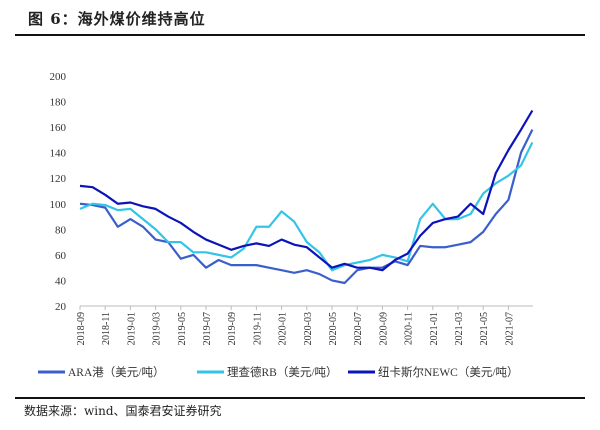  What do you see at coordinates (58, 128) in the screenshot?
I see `y-tick-label: 160` at bounding box center [58, 128].